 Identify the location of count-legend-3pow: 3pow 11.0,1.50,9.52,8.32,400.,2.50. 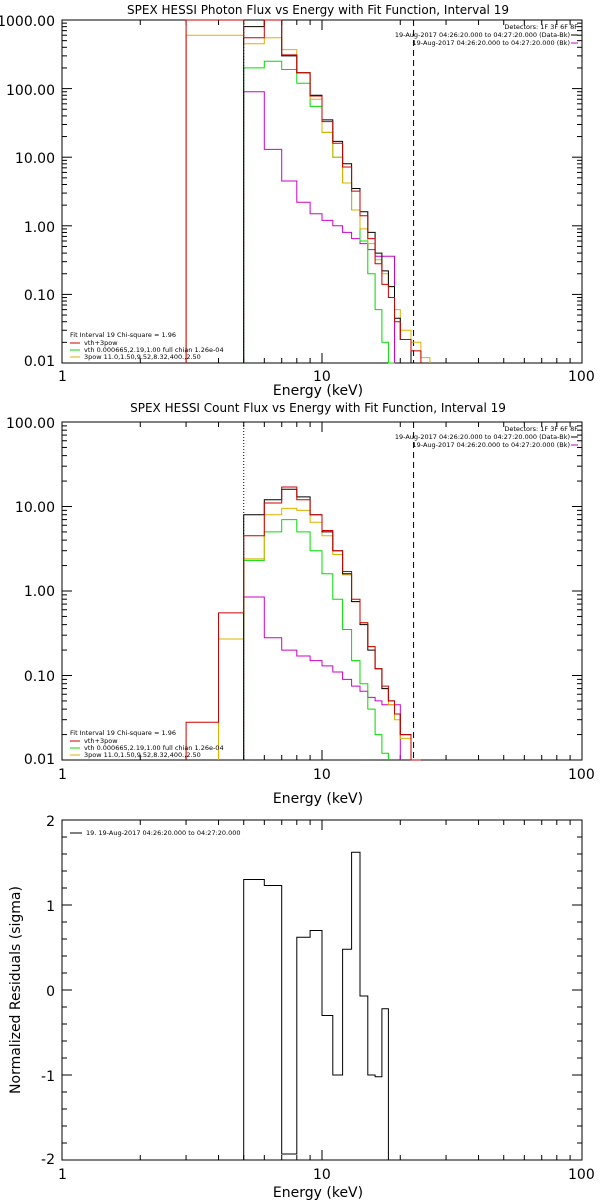
(142, 755).